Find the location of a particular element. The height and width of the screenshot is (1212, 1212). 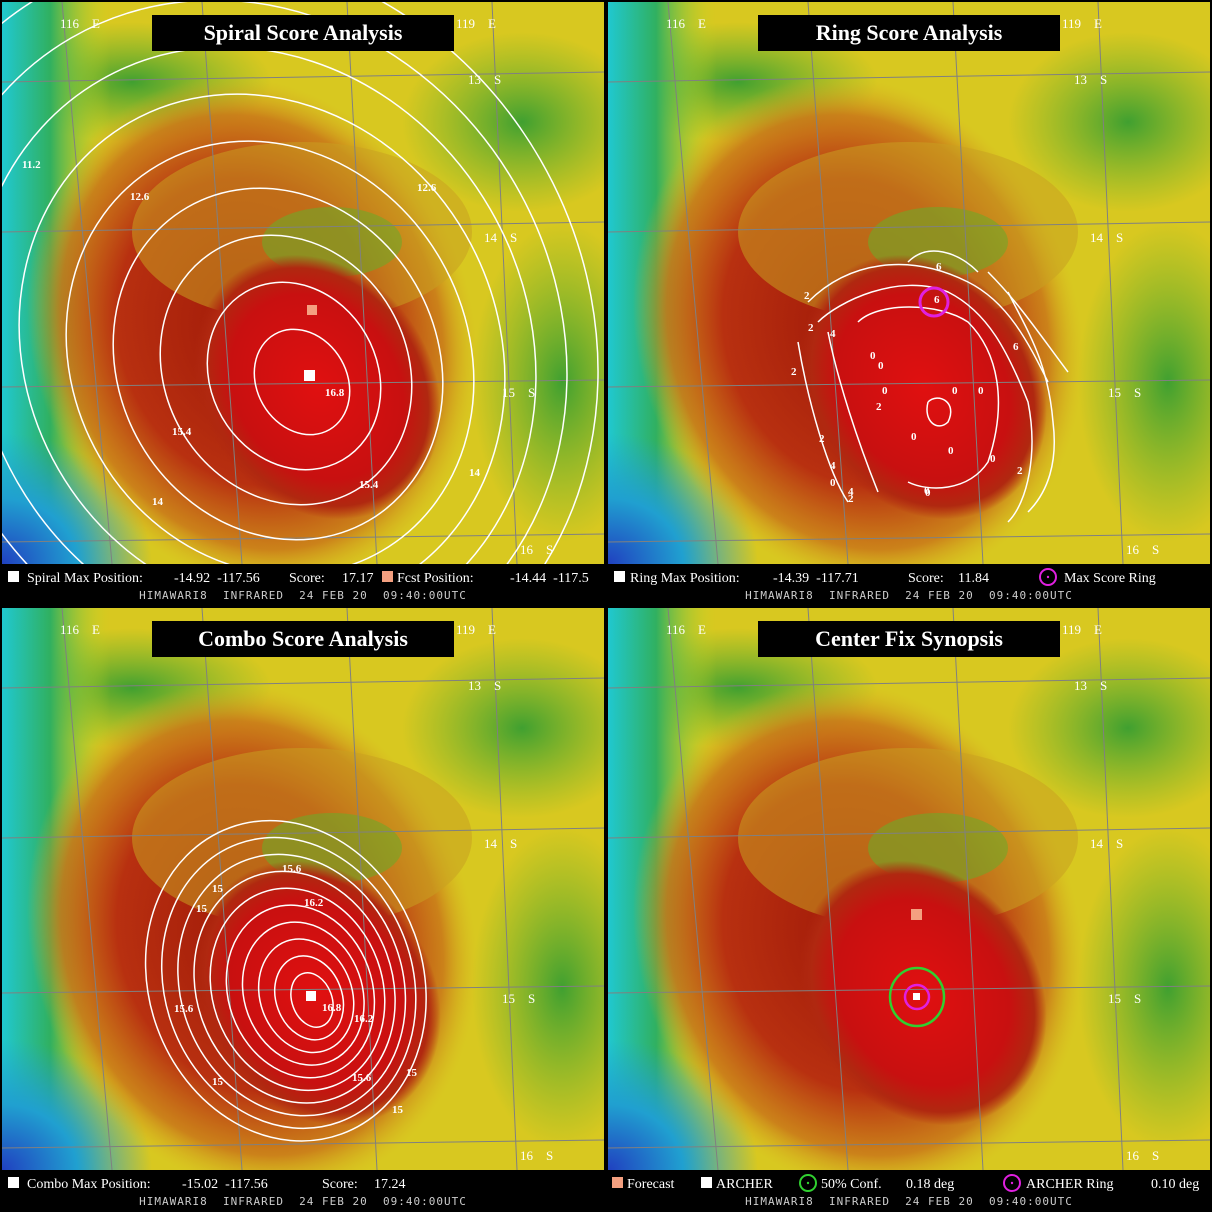

legend-text: -15.02 -117.56 is located at coordinates (225, 1184).